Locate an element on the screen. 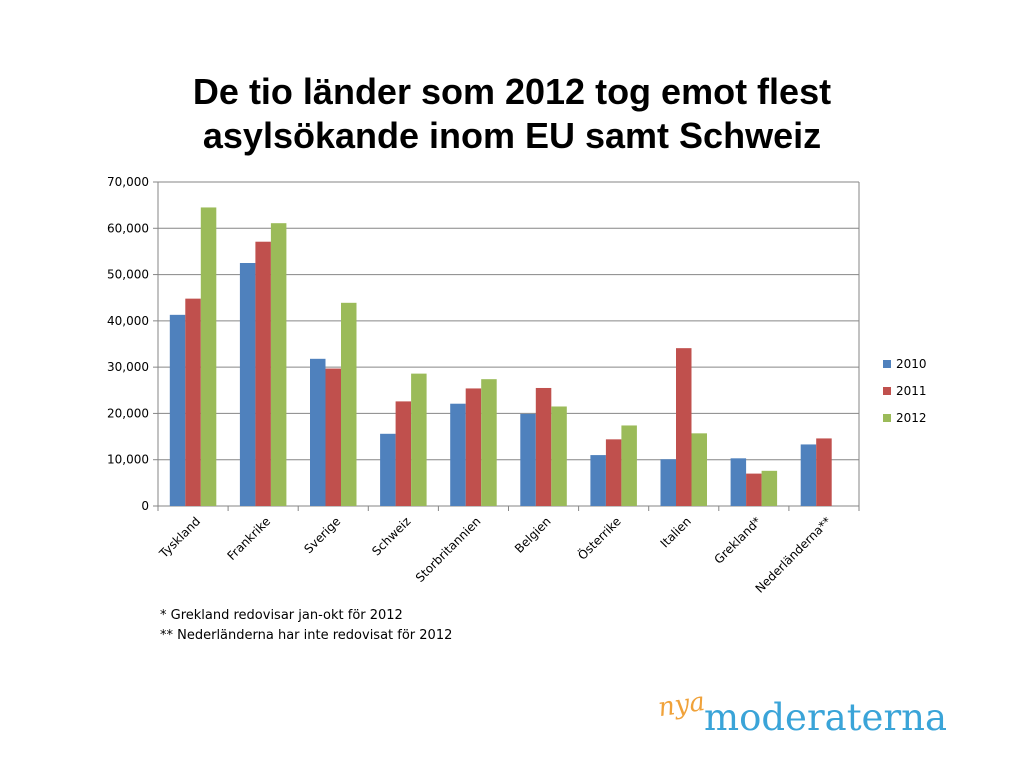 The image size is (1024, 768). y-tick-label: 40,000 is located at coordinates (128, 321).